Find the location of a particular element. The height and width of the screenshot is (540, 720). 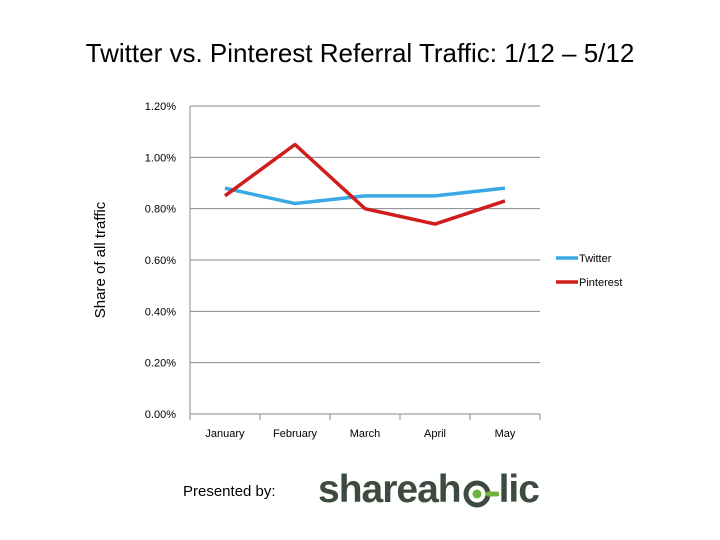

legend: Twitter Pinterest is located at coordinates (589, 271).